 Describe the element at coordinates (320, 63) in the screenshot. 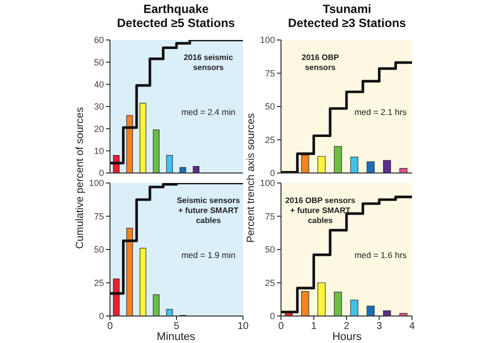

I see `annotation: 2016 OBP sensors` at that location.